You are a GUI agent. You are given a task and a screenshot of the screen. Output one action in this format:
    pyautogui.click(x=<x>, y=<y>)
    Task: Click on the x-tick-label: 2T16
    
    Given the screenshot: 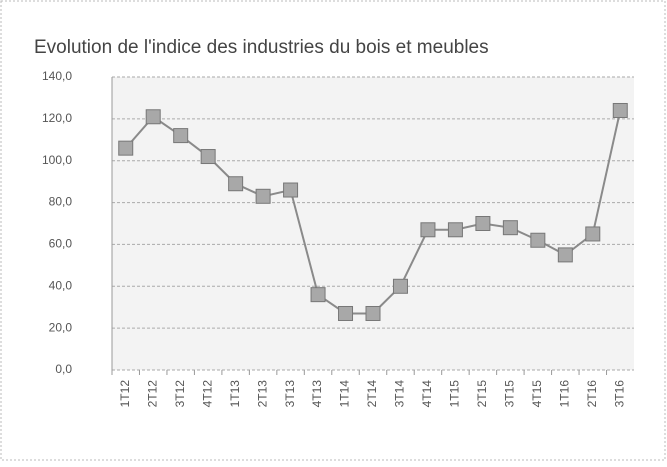 What is the action you would take?
    pyautogui.click(x=592, y=394)
    